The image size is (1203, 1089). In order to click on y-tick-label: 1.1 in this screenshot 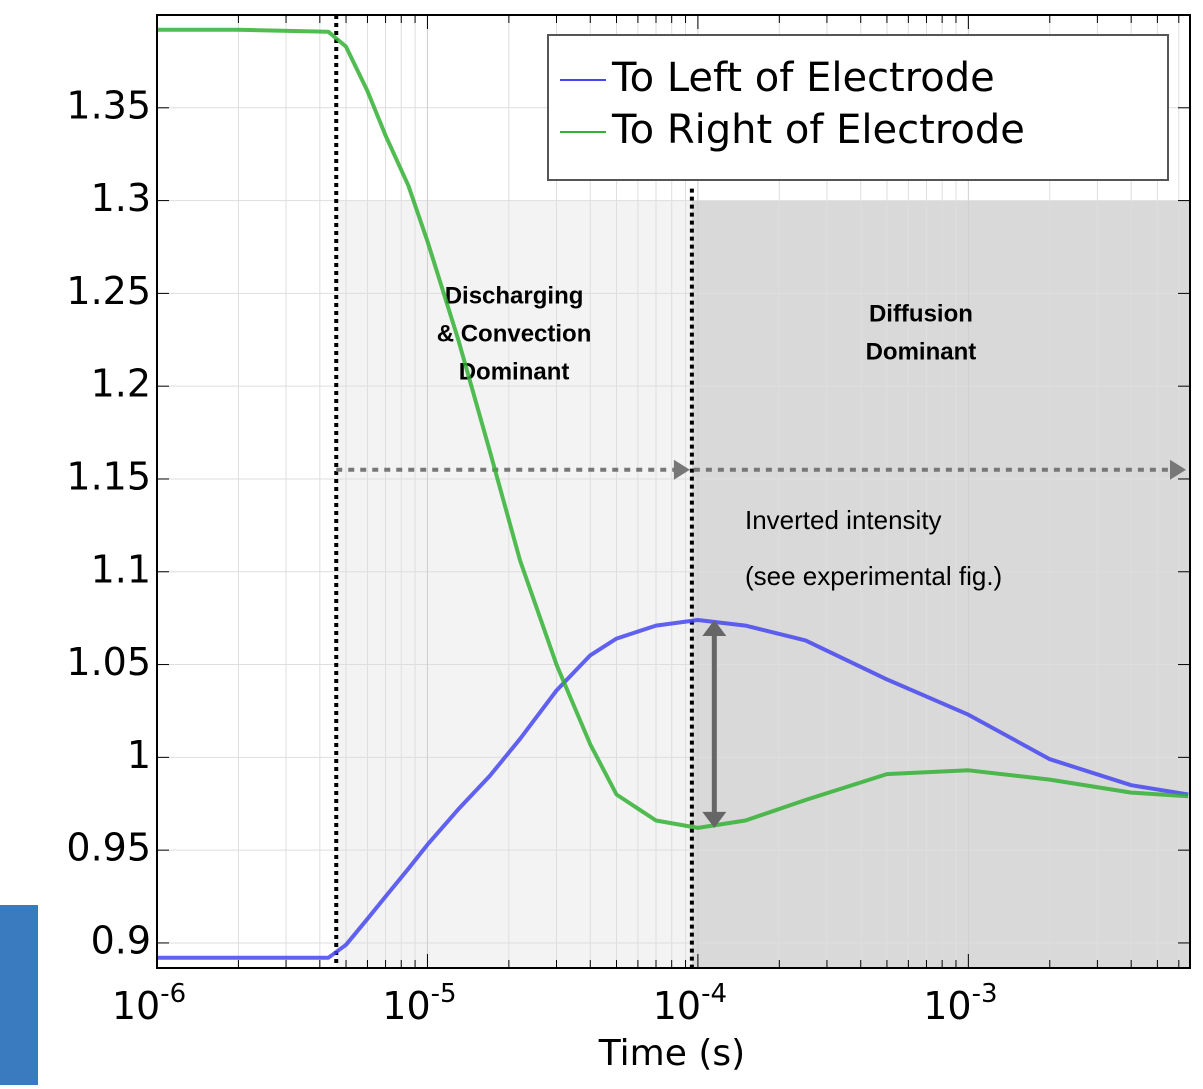, I will do `click(121, 569)`.